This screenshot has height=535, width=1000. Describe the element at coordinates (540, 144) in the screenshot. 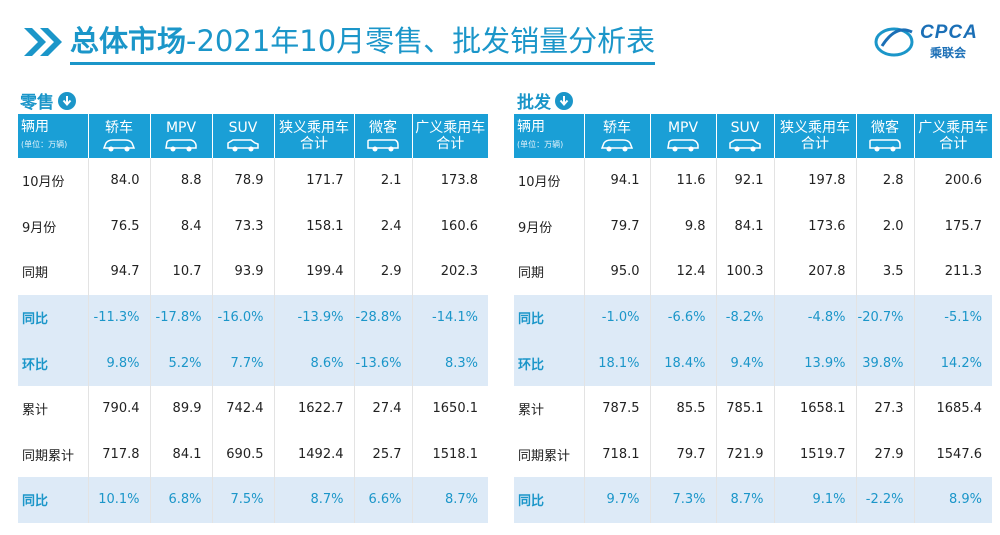

I see `unit-note: (单位：万辆)` at that location.